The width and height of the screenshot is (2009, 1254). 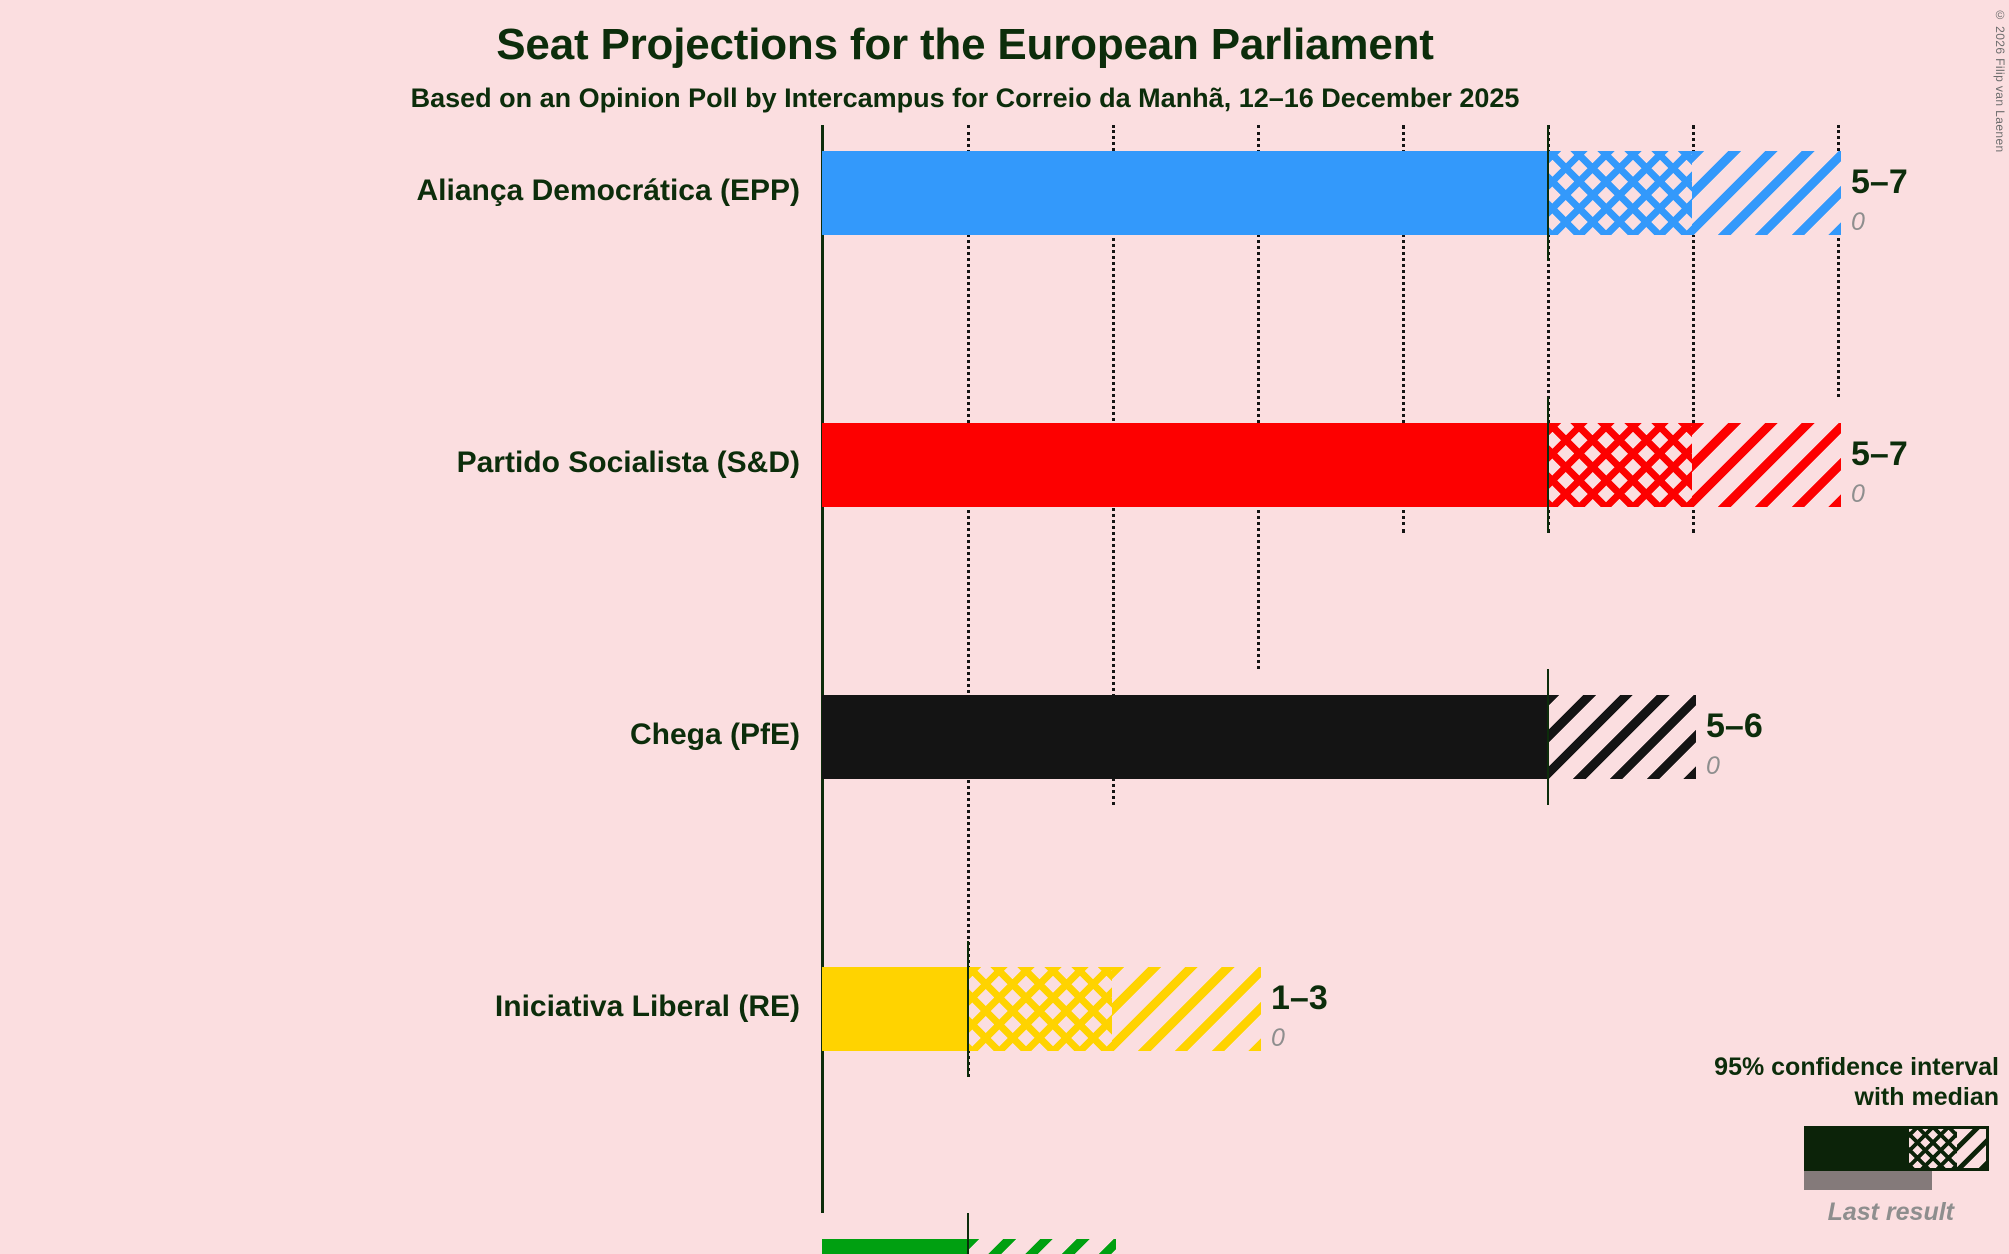 What do you see at coordinates (2000, 80) in the screenshot?
I see `copyright-notice: © 2026 Filip van Laenen` at bounding box center [2000, 80].